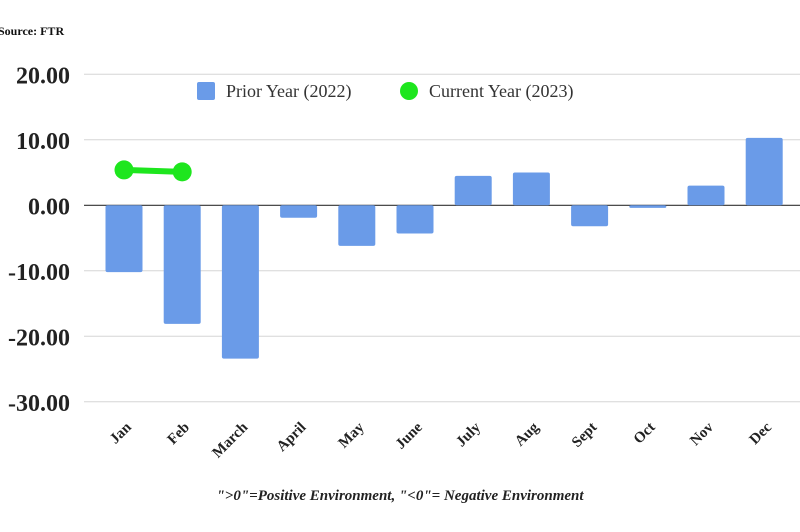  I want to click on x-tick-label: May, so click(352, 435).